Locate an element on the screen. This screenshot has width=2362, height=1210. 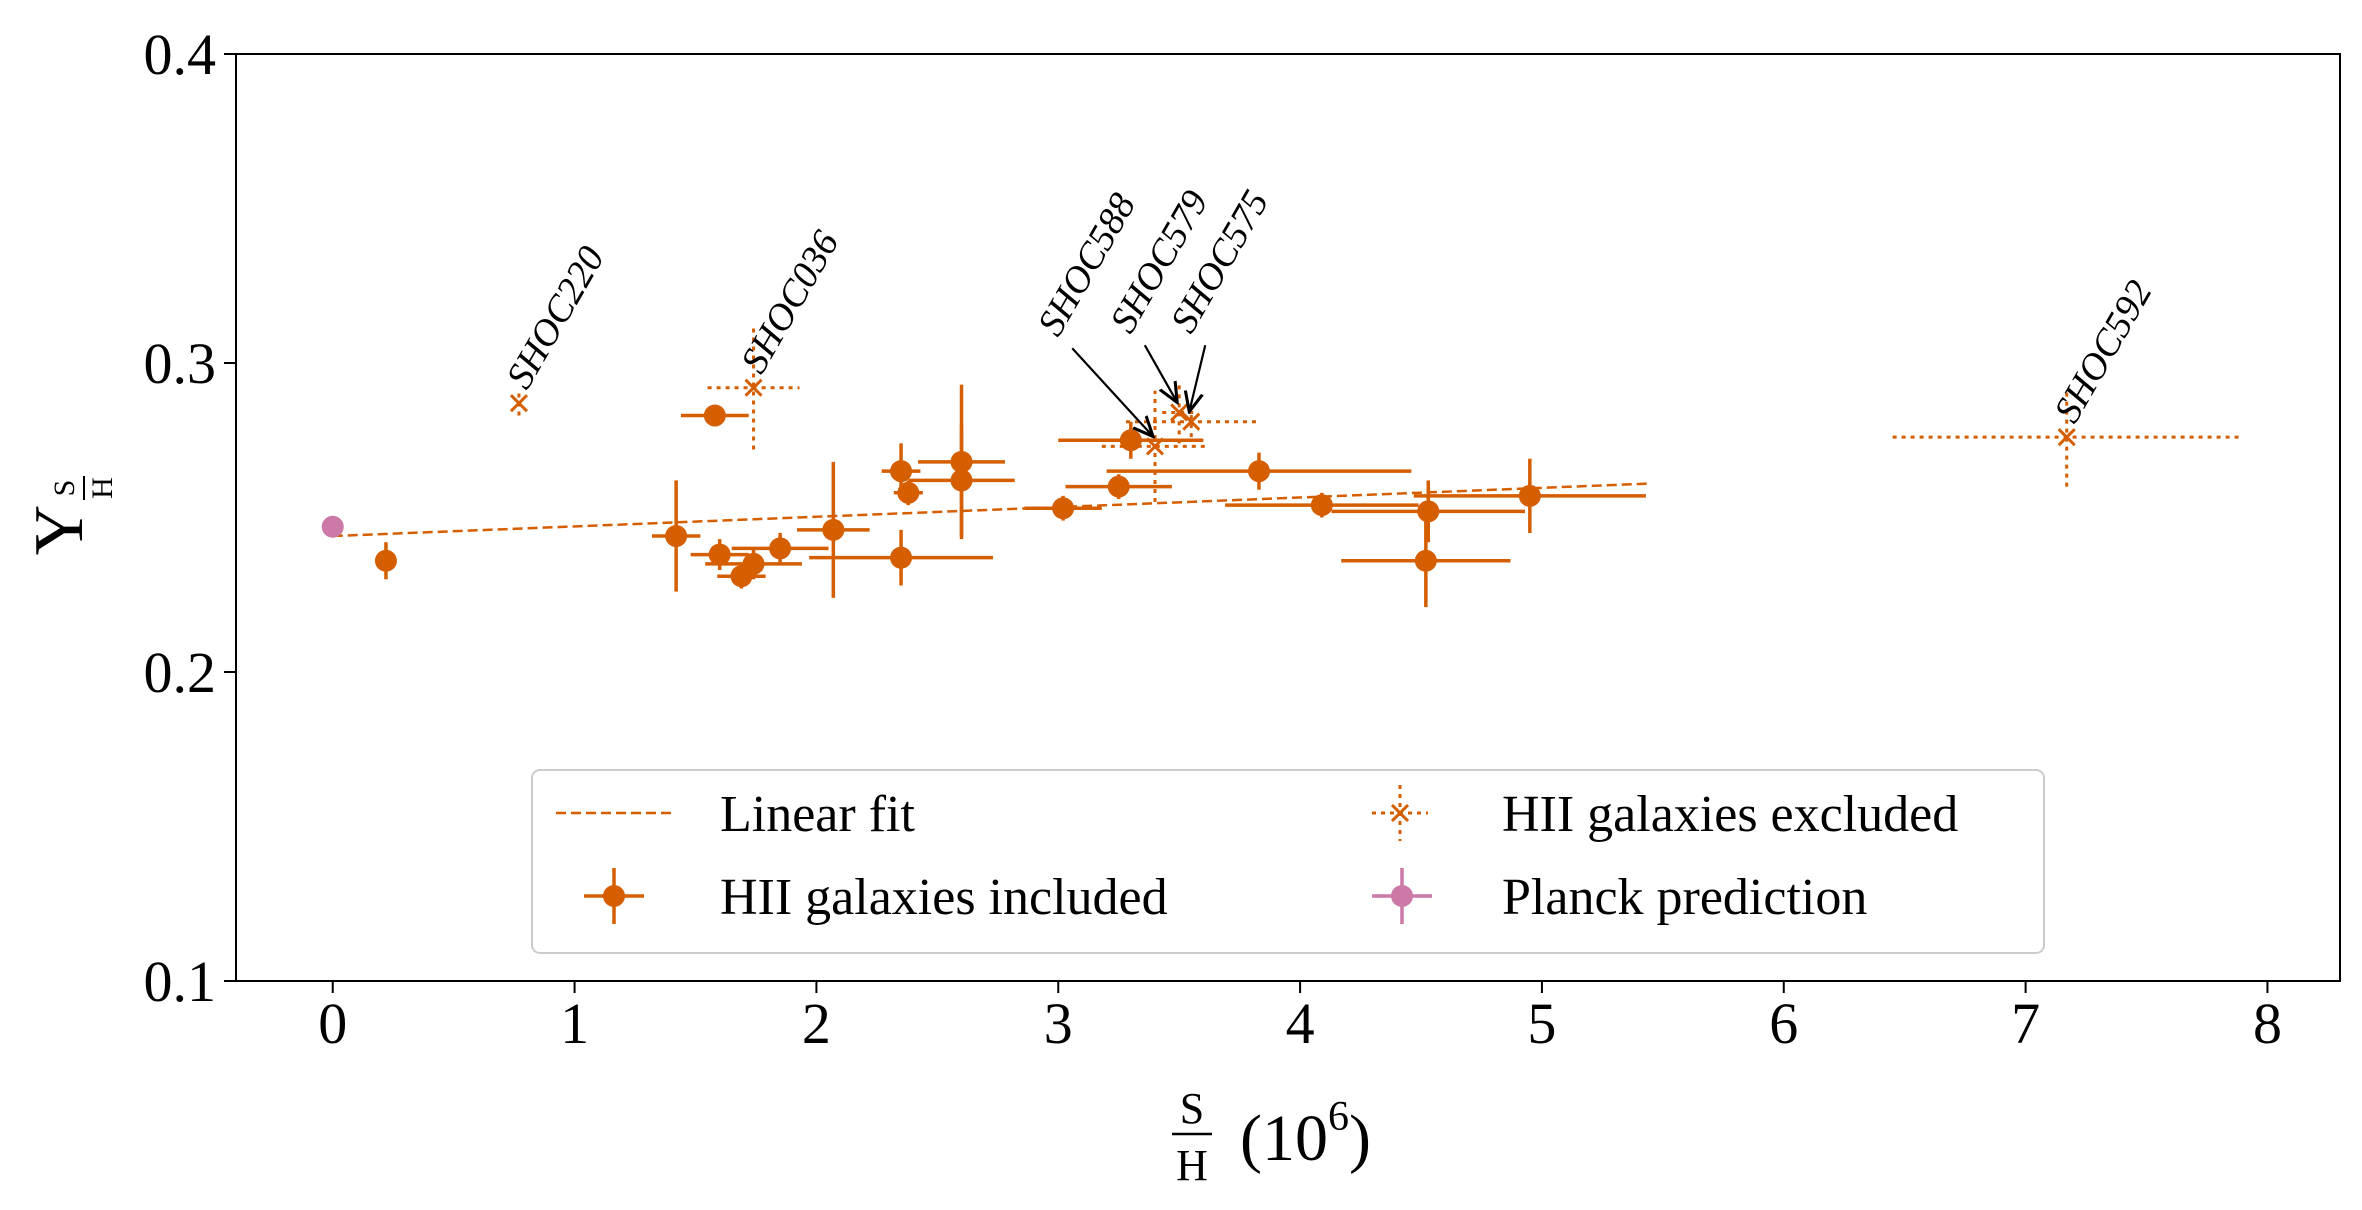
annotation-label: SHOC592 is located at coordinates (2103, 351).